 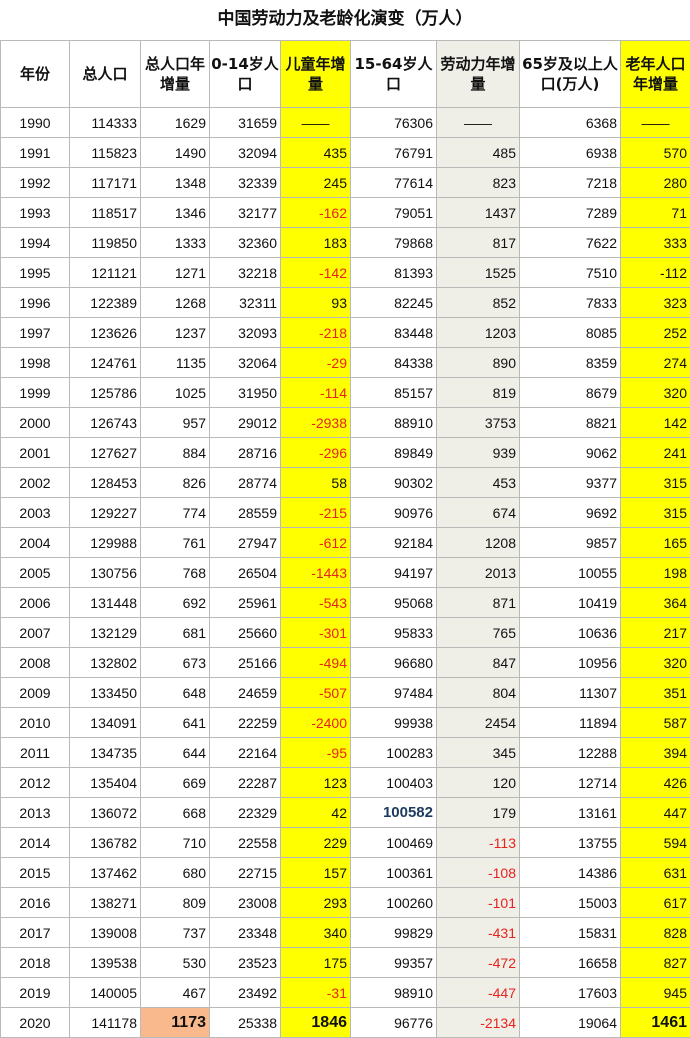 What do you see at coordinates (570, 842) in the screenshot?
I see `cell-age-65-plus: 13755` at bounding box center [570, 842].